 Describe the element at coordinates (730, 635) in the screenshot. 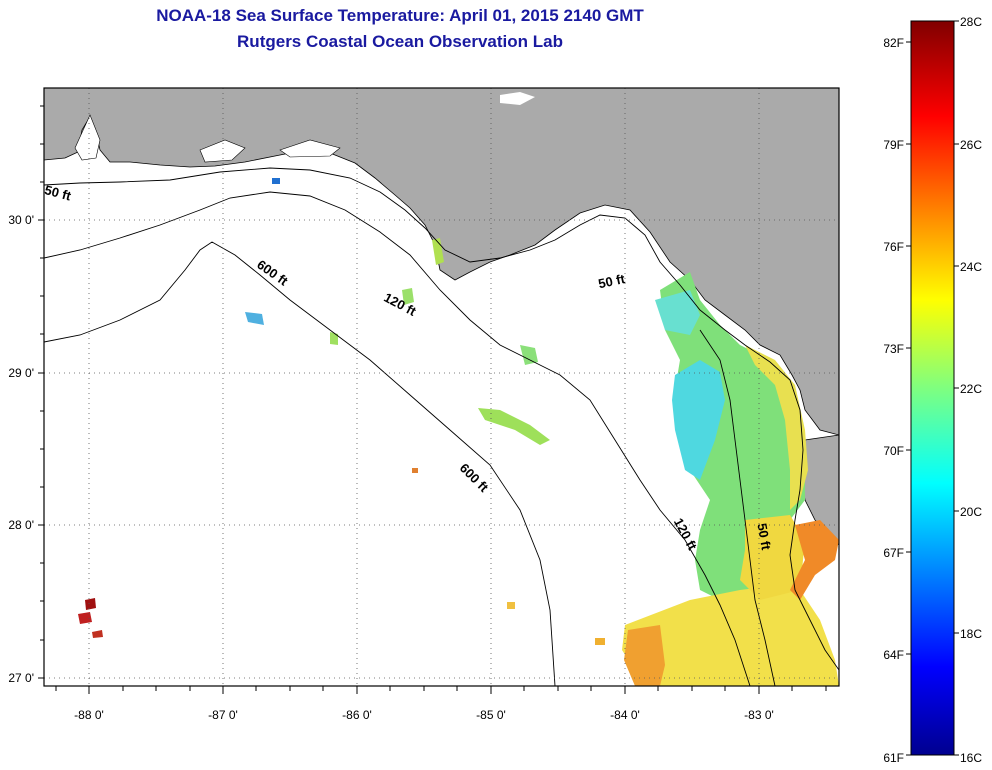

I see `sst-patch-yellow` at that location.